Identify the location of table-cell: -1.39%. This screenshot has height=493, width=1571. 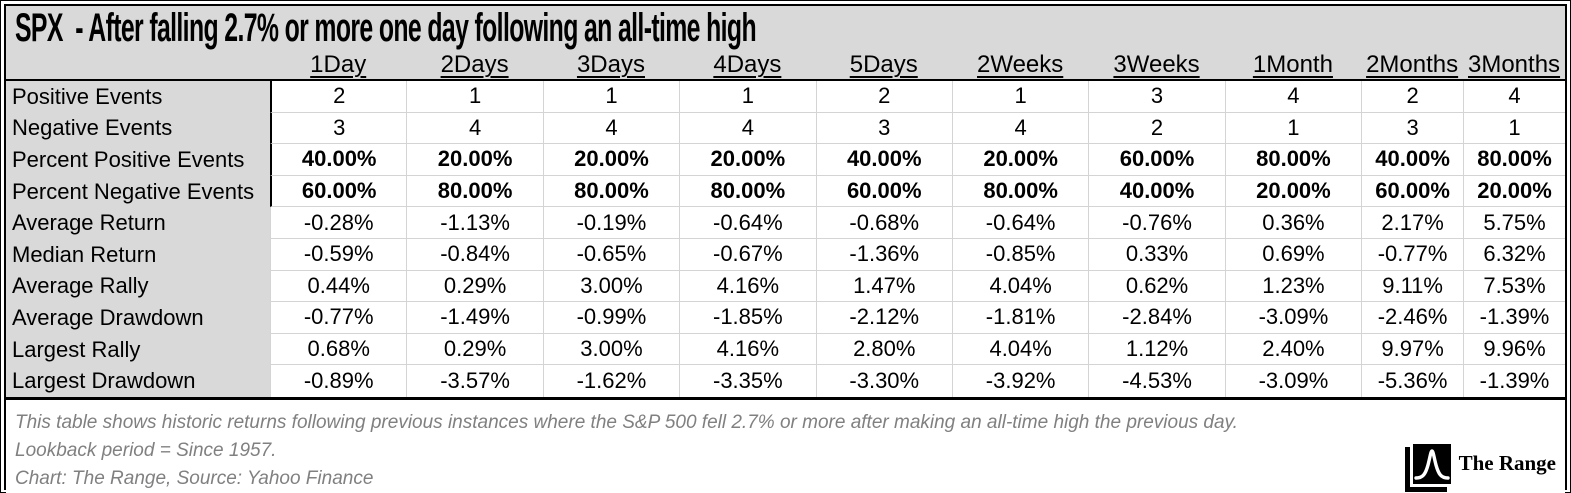
(1514, 381).